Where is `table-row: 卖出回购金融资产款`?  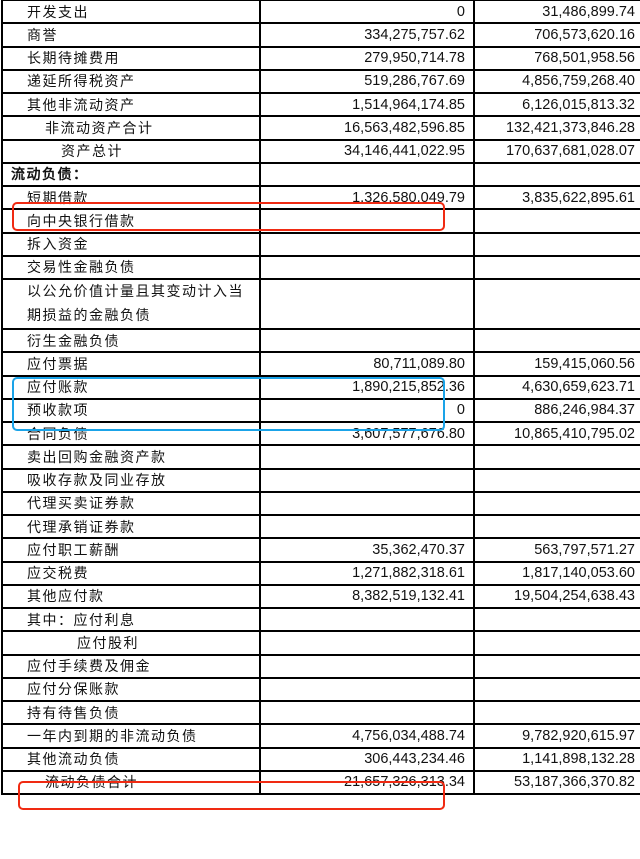 table-row: 卖出回购金融资产款 is located at coordinates (320, 457).